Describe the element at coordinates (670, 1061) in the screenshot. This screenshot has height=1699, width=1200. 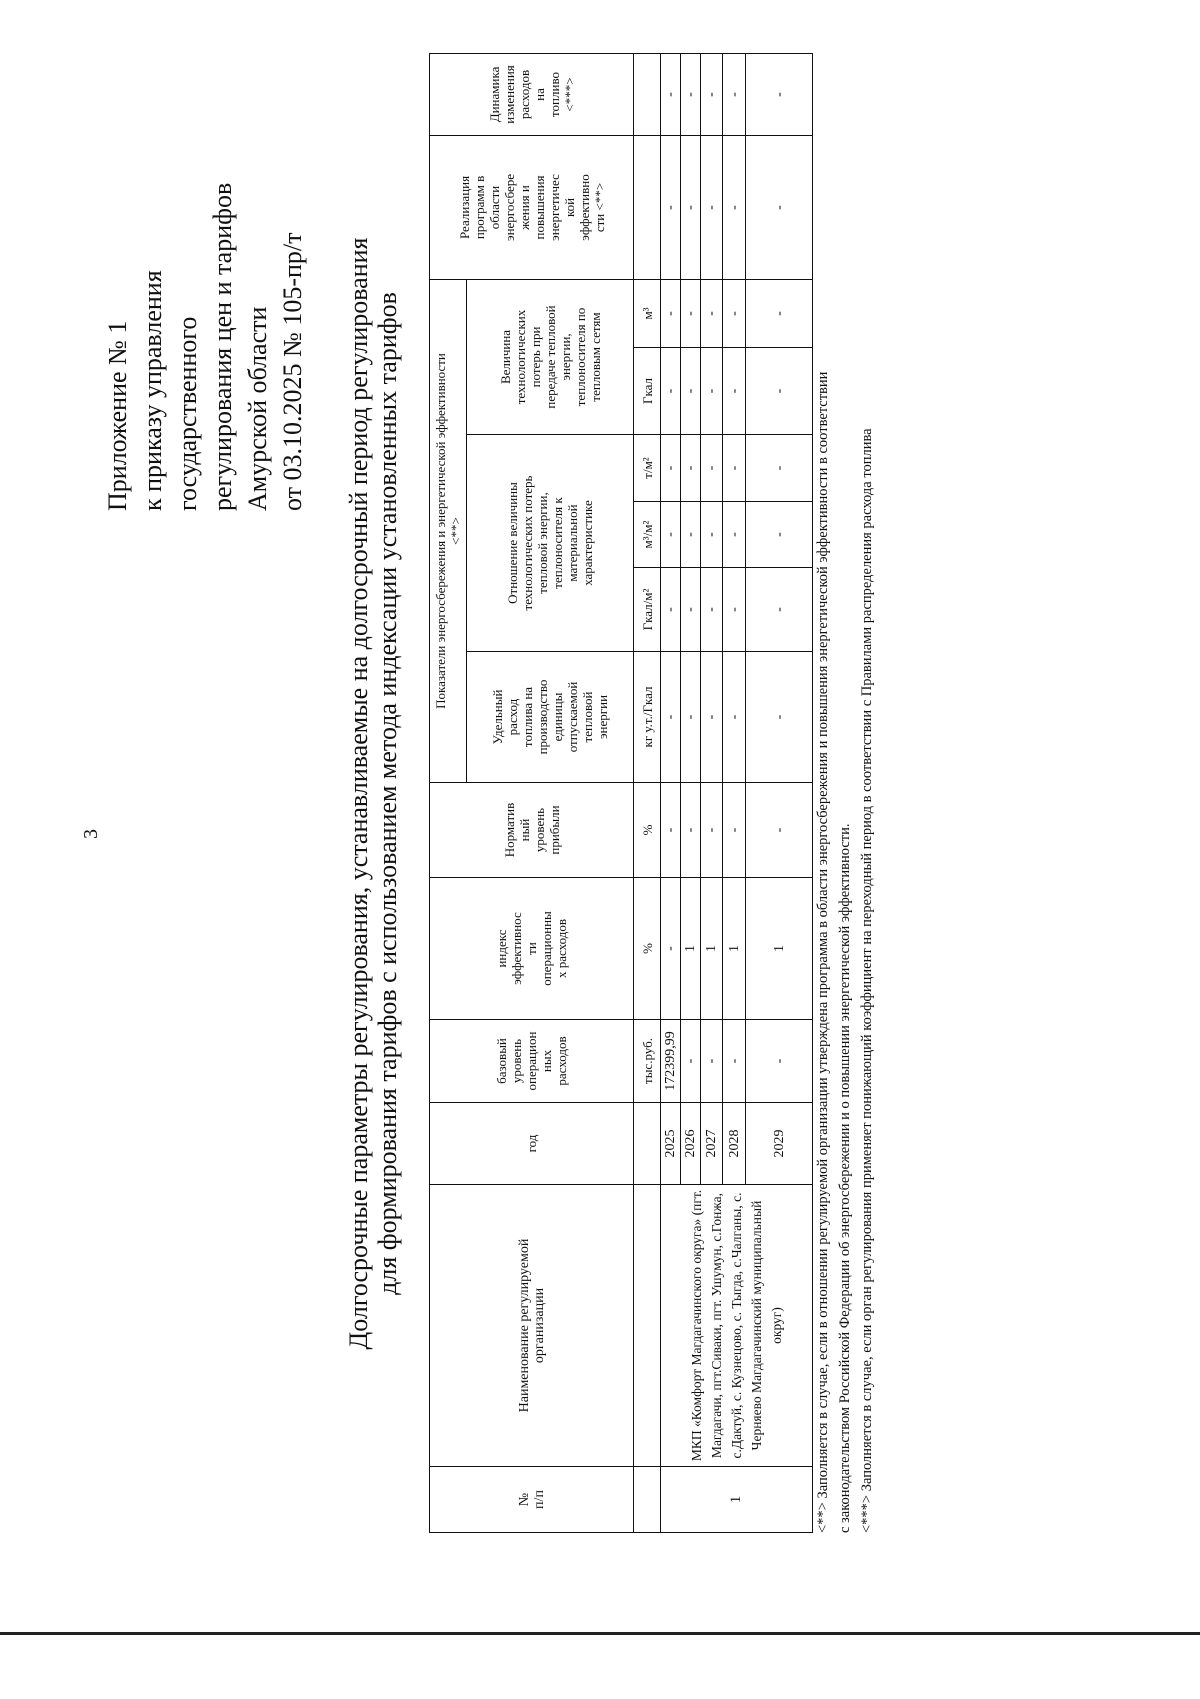
I see `value-cell: 172399,99` at that location.